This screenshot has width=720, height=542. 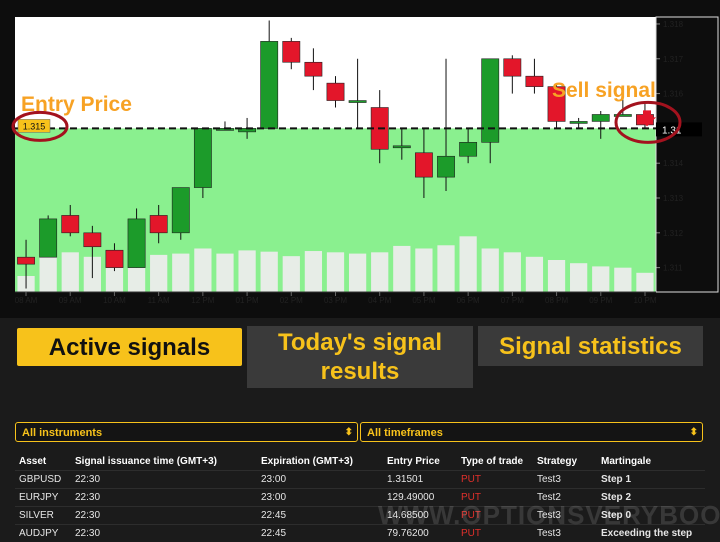 What do you see at coordinates (492, 461) in the screenshot?
I see `col-type: Type of trade` at bounding box center [492, 461].